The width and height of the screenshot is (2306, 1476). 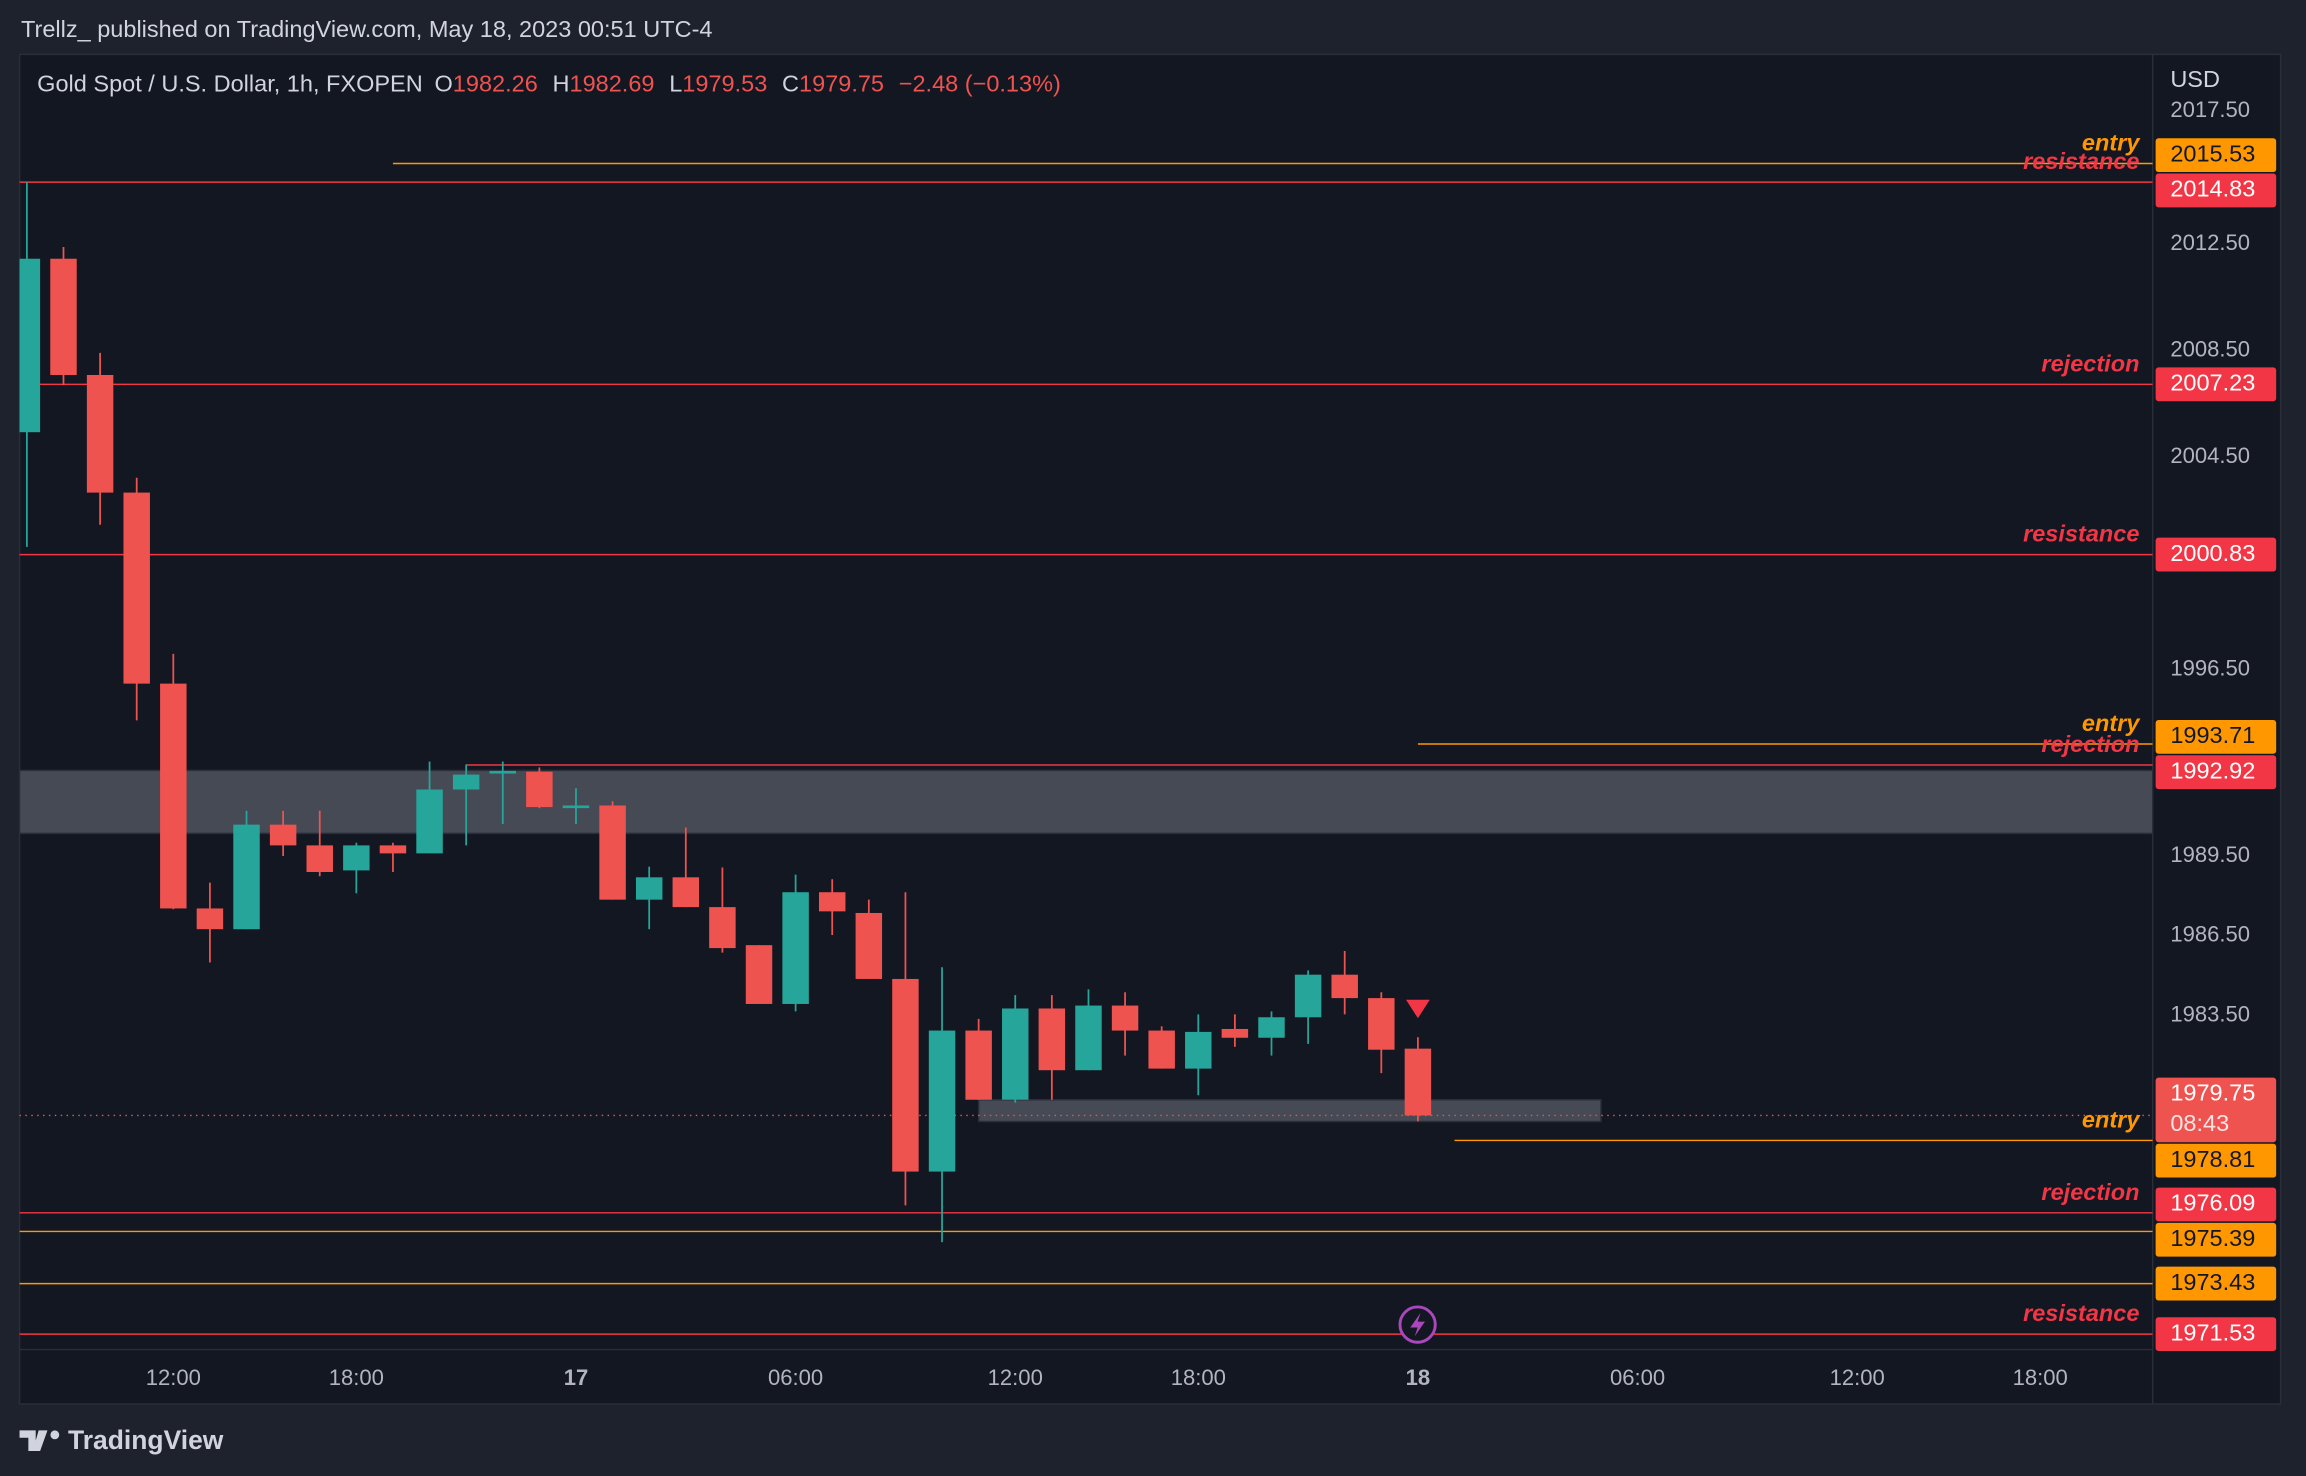 I want to click on y-tick-label: 1983.50, so click(x=2210, y=1013).